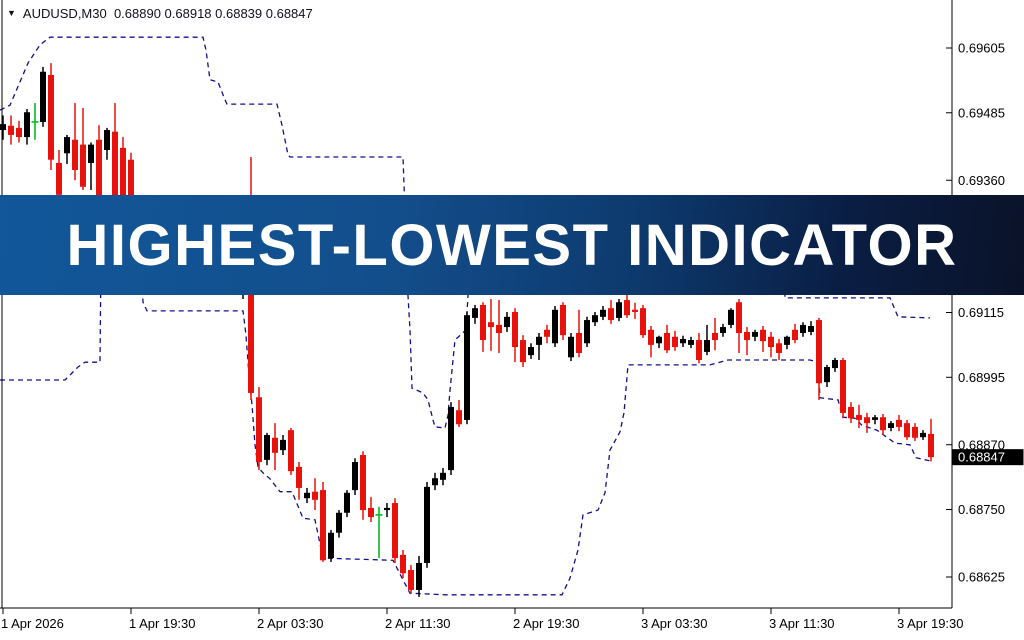  Describe the element at coordinates (981, 377) in the screenshot. I see `price-tick-label: 0.68995` at that location.